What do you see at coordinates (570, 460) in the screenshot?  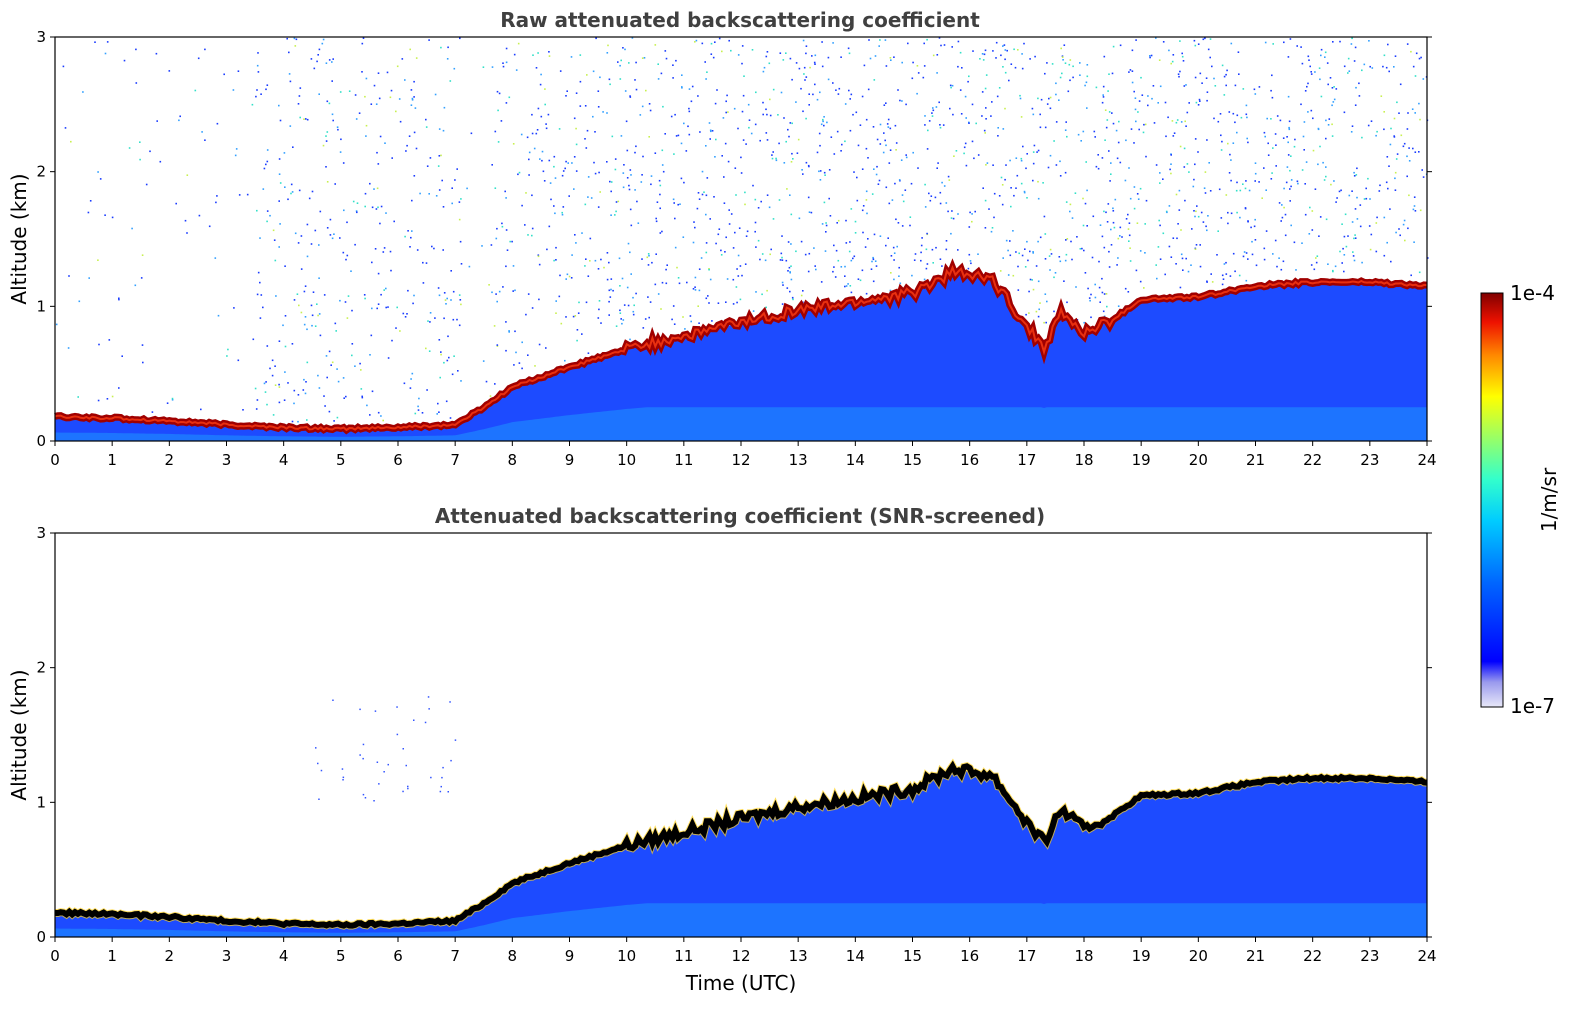 I see `x-tick-label: 9` at bounding box center [570, 460].